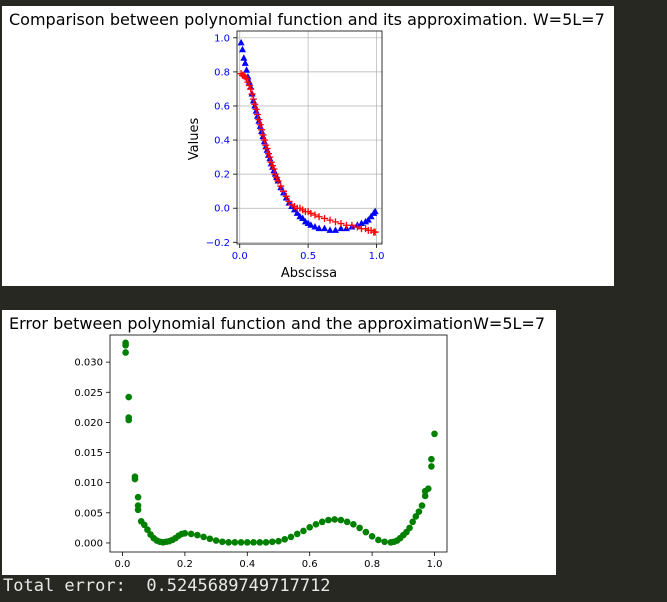  Describe the element at coordinates (309, 273) in the screenshot. I see `x-axis-label: Abscissa` at that location.